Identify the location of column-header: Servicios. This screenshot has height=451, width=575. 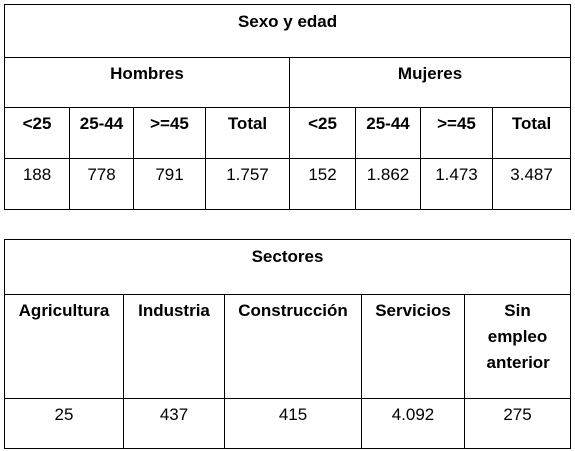
(413, 346).